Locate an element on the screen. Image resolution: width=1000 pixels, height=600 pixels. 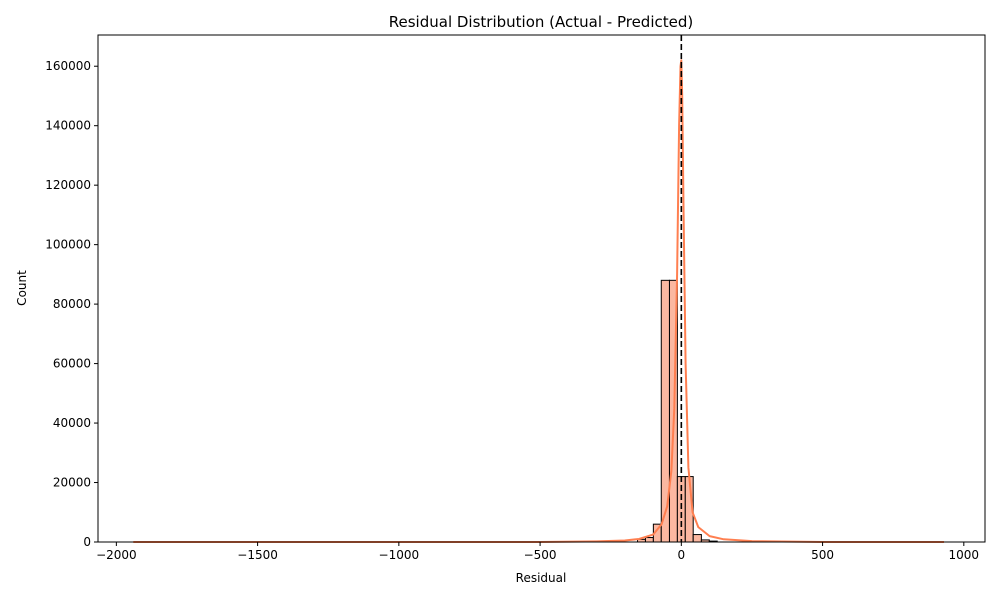
x-tick-label: 1000 is located at coordinates (964, 555).